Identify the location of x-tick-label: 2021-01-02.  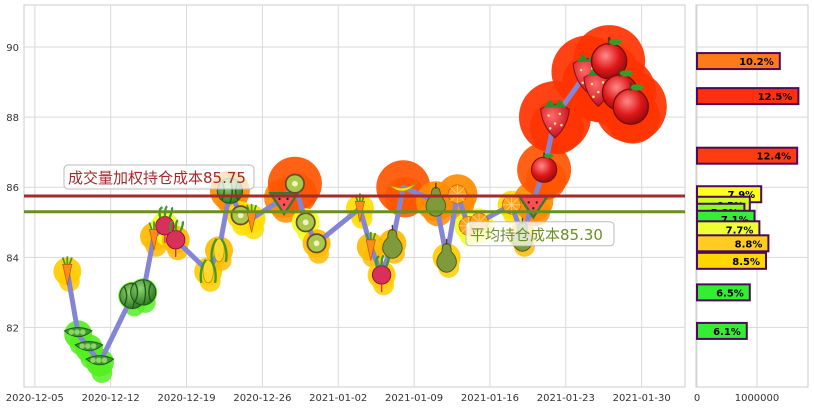
(338, 398).